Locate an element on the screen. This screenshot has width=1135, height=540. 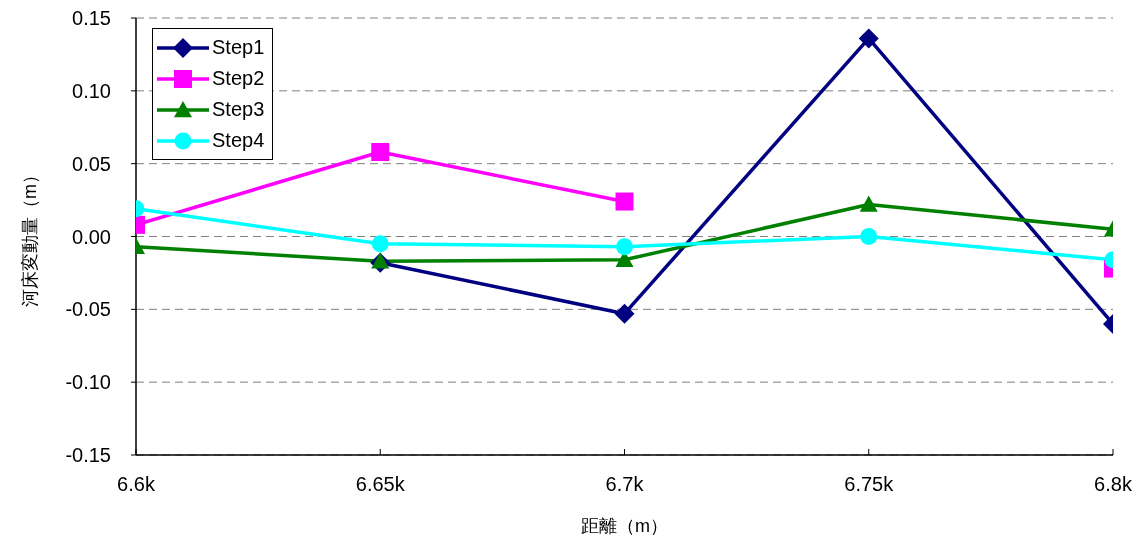
legend-label: Step4 is located at coordinates (238, 140).